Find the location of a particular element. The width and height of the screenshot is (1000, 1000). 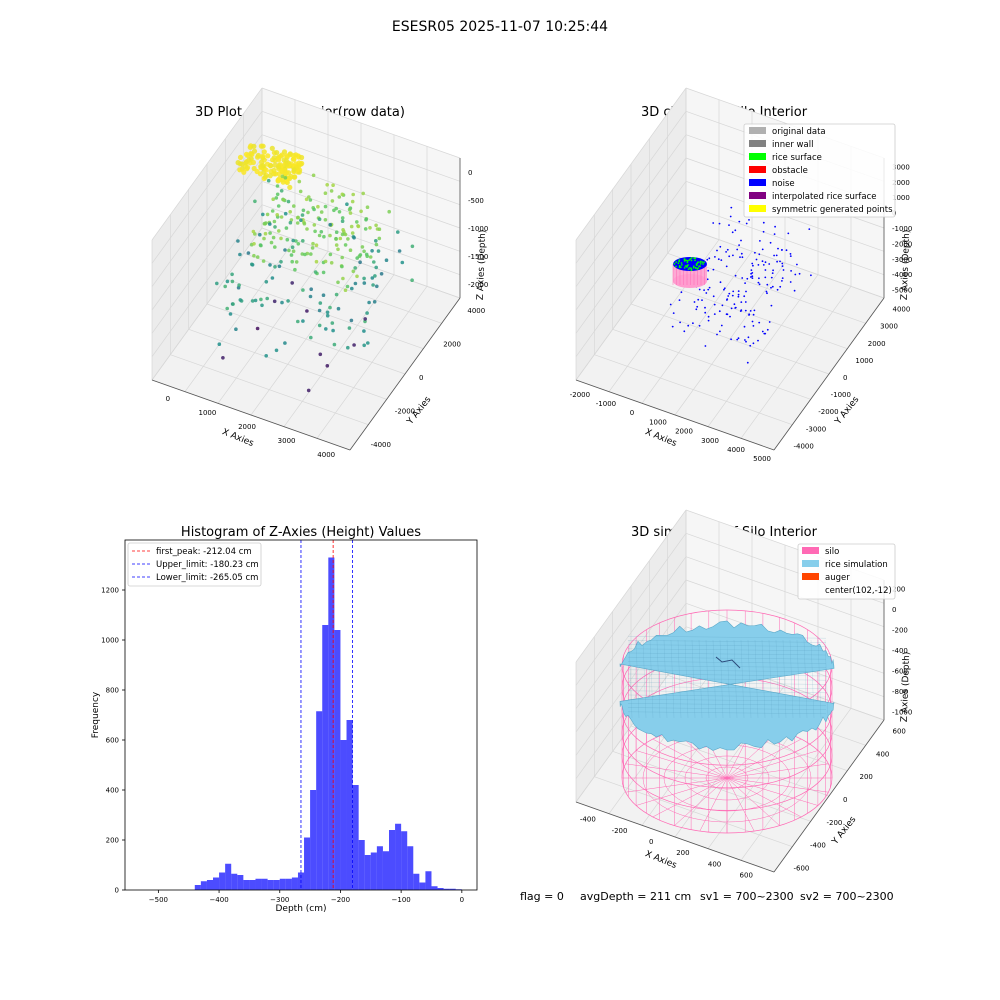

simulation-x-tick-label: 400 is located at coordinates (714, 864).